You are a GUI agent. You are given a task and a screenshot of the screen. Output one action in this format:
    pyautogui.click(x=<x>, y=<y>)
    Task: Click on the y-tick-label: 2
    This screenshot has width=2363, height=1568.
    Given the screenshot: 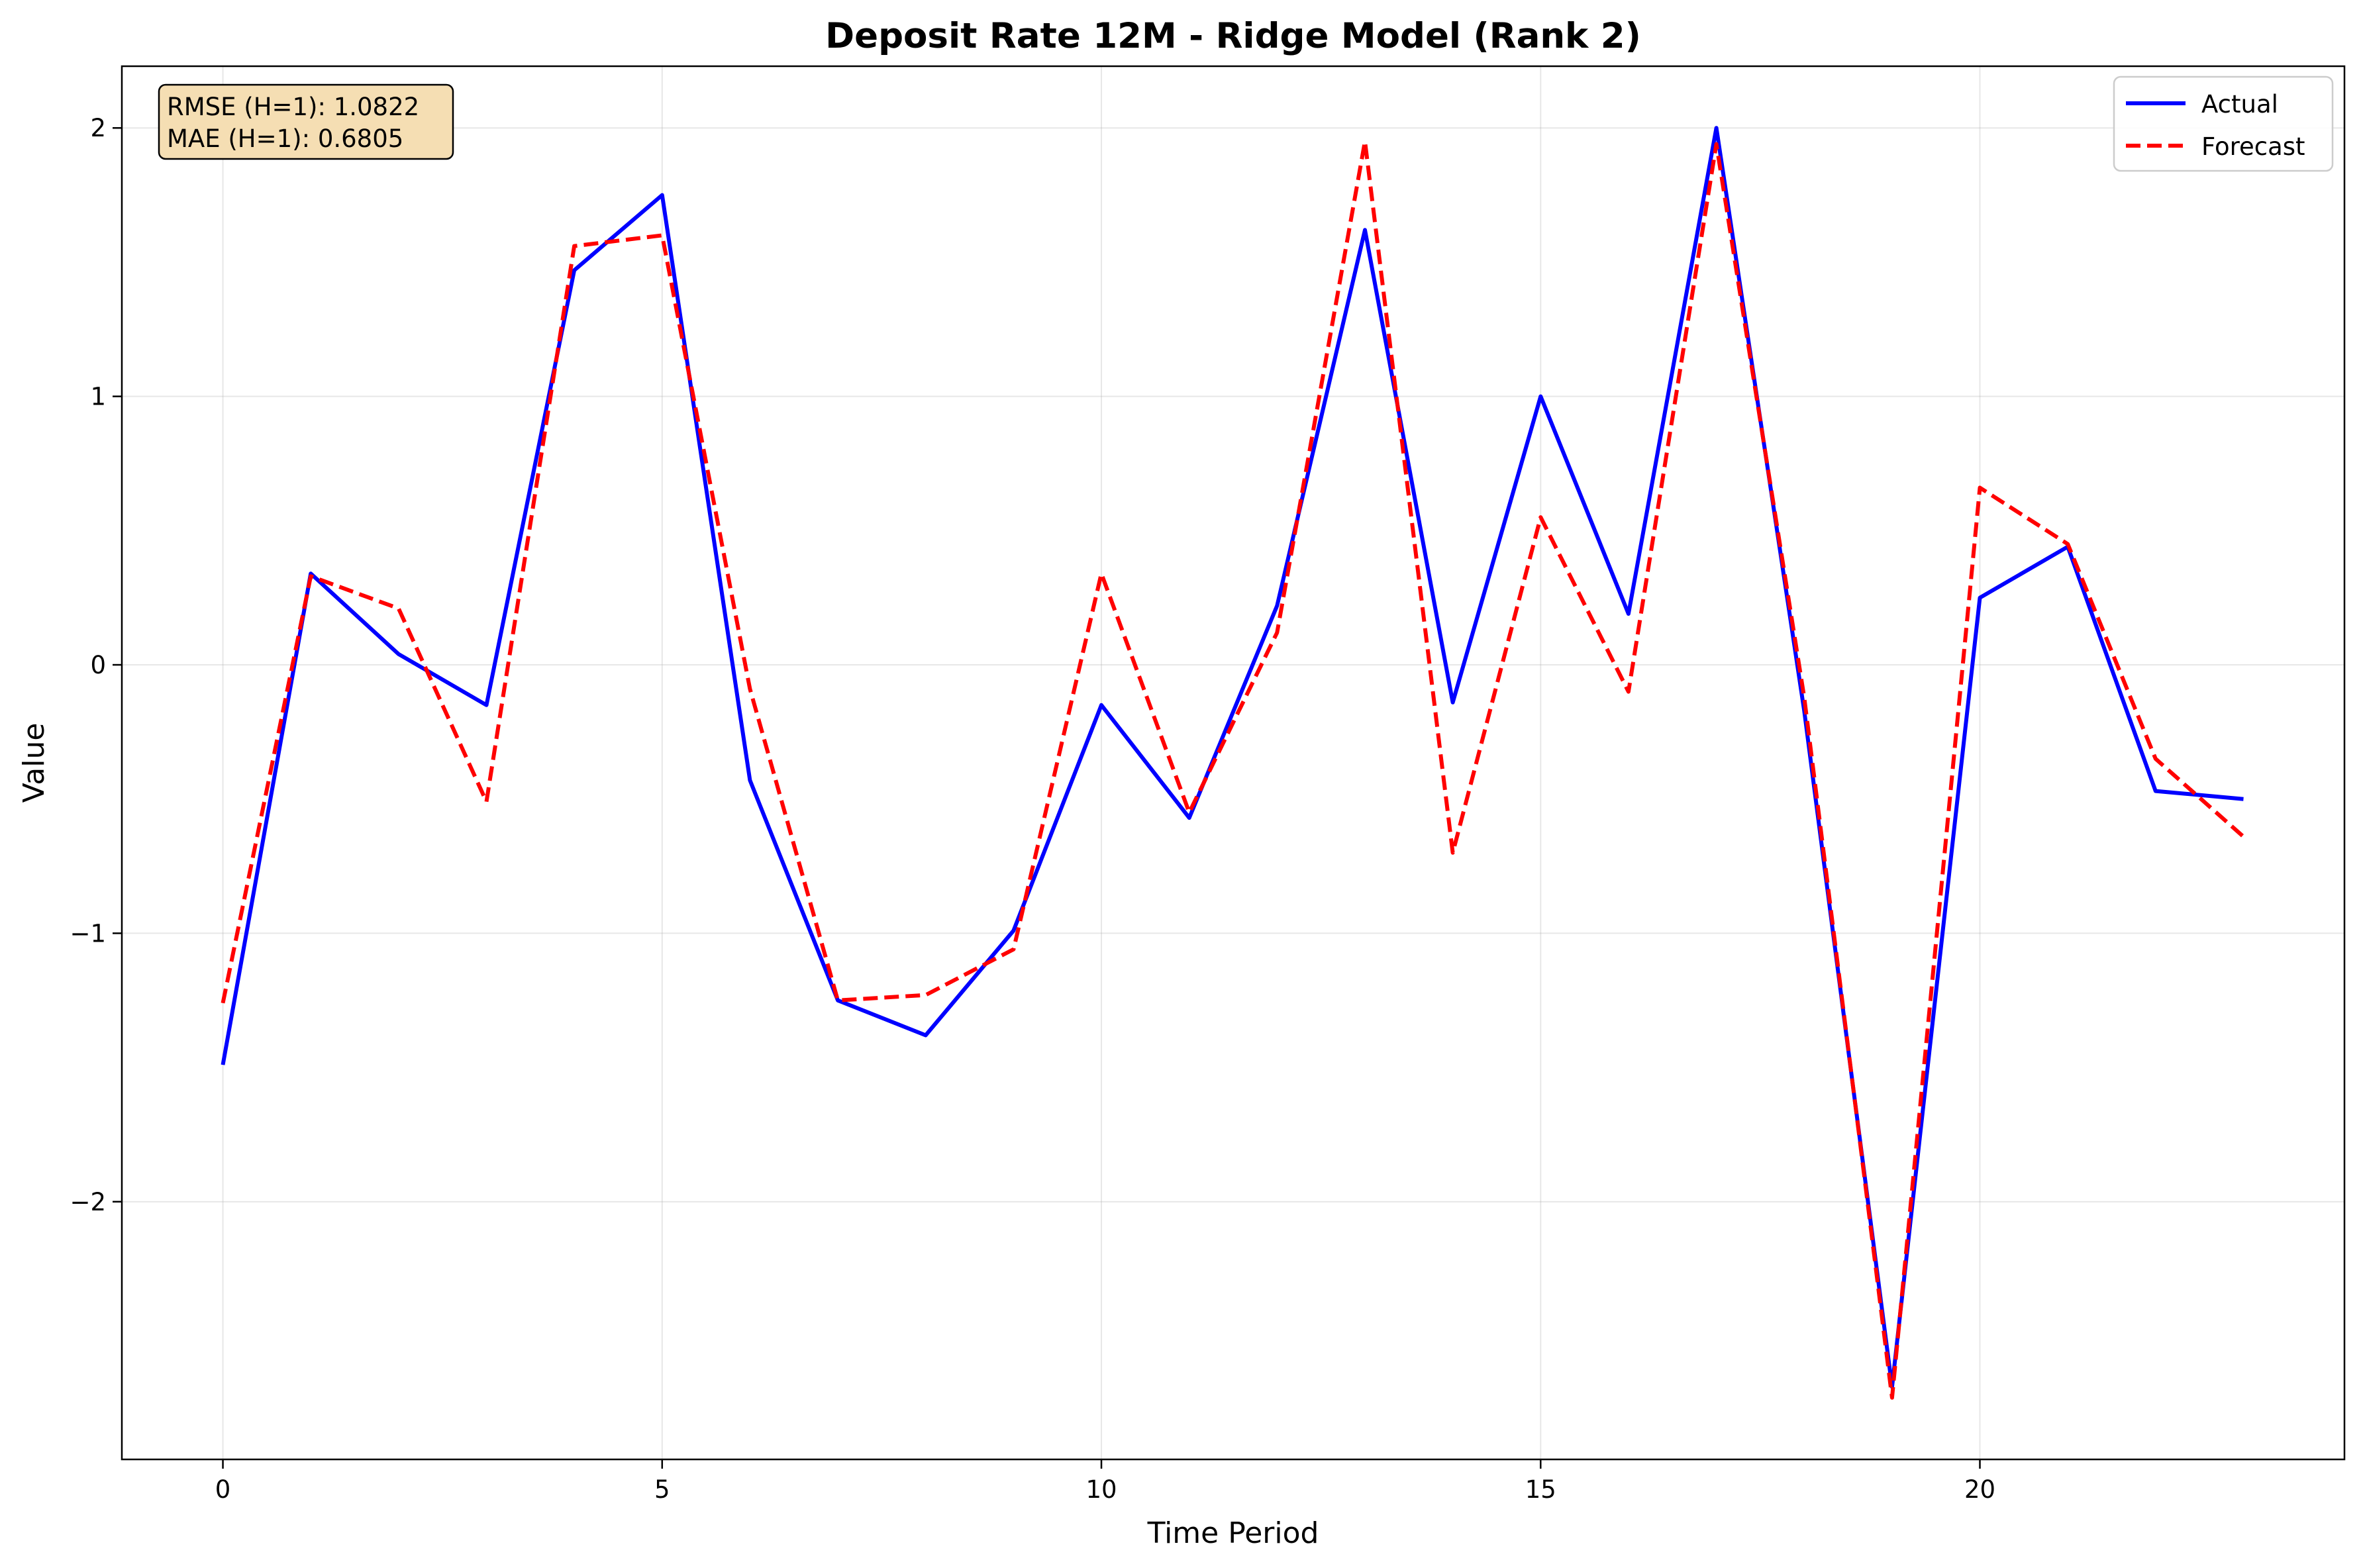 What is the action you would take?
    pyautogui.click(x=98, y=128)
    